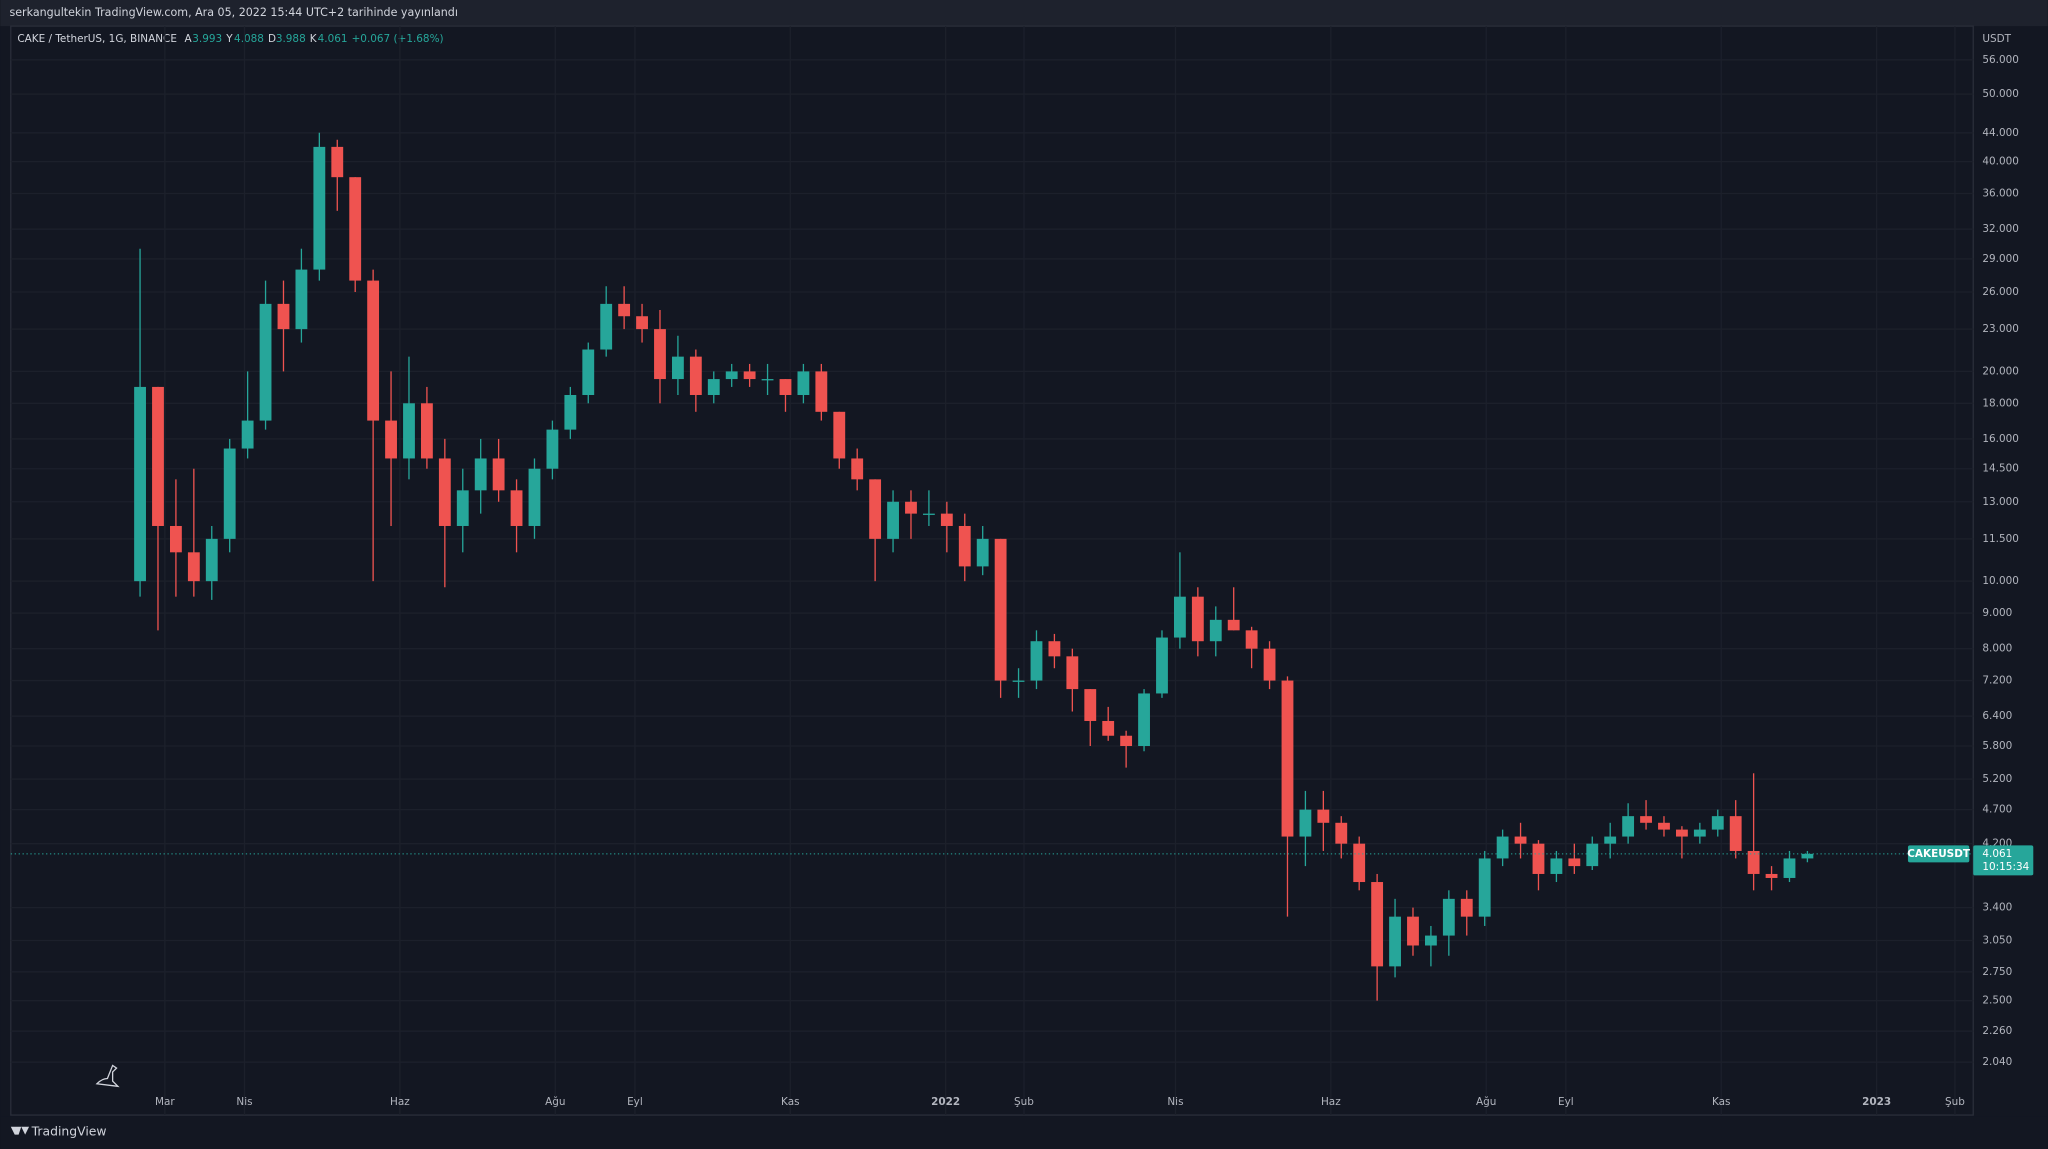 This screenshot has width=2048, height=1149. What do you see at coordinates (107, 1076) in the screenshot?
I see `dino-icon` at bounding box center [107, 1076].